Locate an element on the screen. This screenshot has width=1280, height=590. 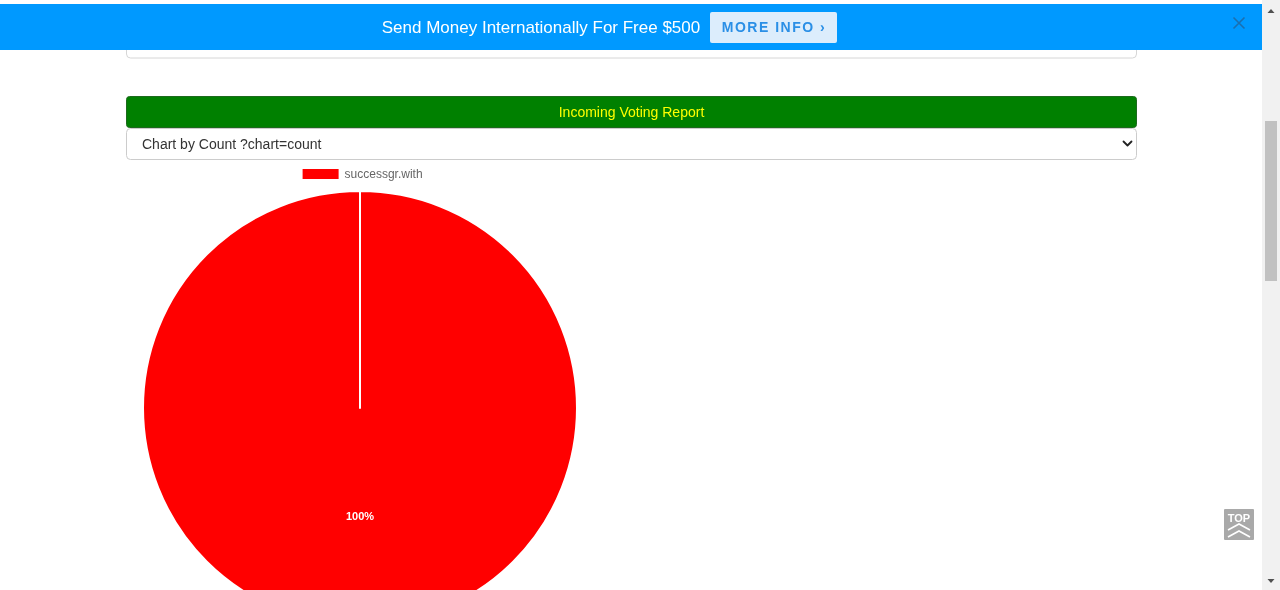
text: TOP is located at coordinates (1239, 517).